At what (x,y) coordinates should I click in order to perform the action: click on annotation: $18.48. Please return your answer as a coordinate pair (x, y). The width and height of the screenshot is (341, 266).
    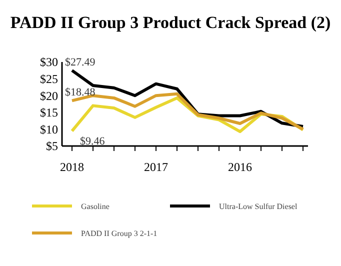
    Looking at the image, I should click on (80, 92).